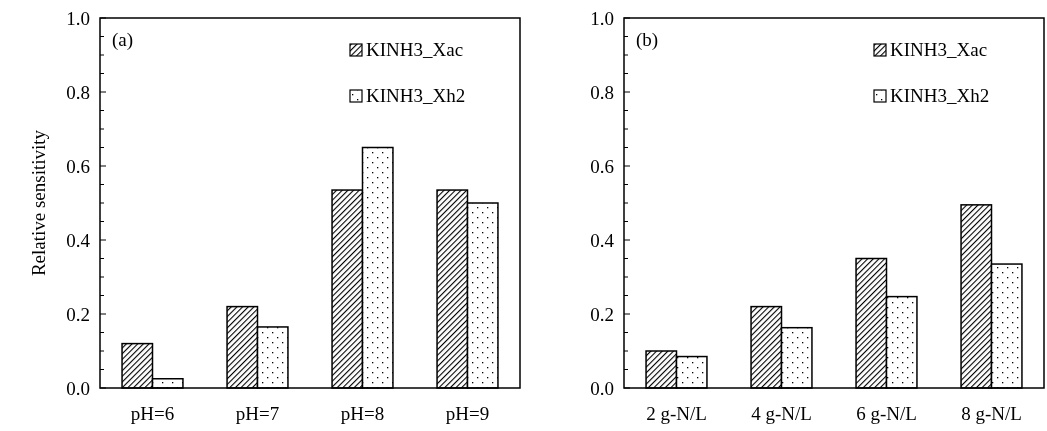 The image size is (1047, 431). Describe the element at coordinates (38, 203) in the screenshot. I see `y-axis-title: Relative sensitivity` at that location.